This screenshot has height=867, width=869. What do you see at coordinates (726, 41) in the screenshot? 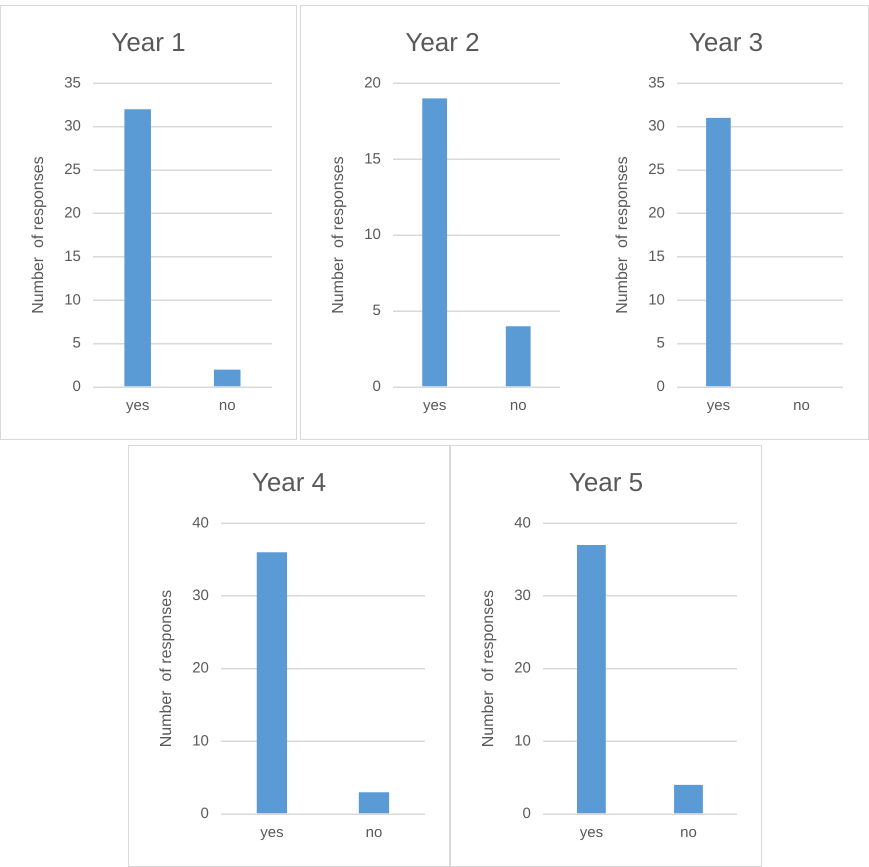
I see `chart-title: Year 3` at bounding box center [726, 41].